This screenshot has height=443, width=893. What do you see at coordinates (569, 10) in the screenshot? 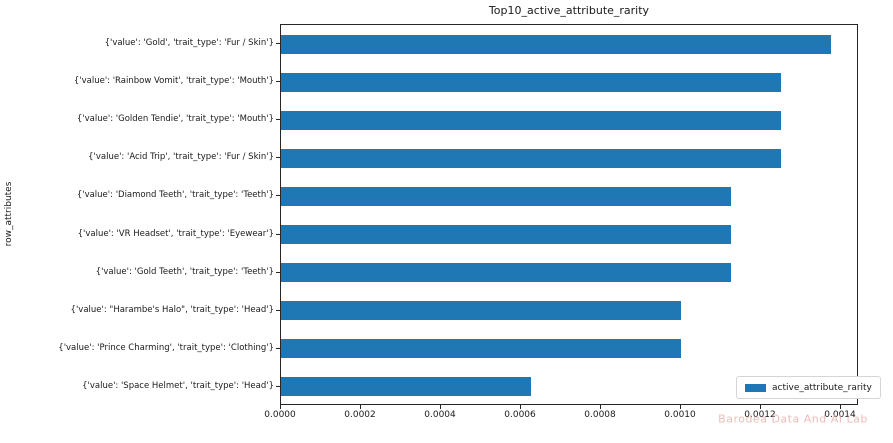
I see `chart-title: Top10_active_attribute_rarity` at bounding box center [569, 10].